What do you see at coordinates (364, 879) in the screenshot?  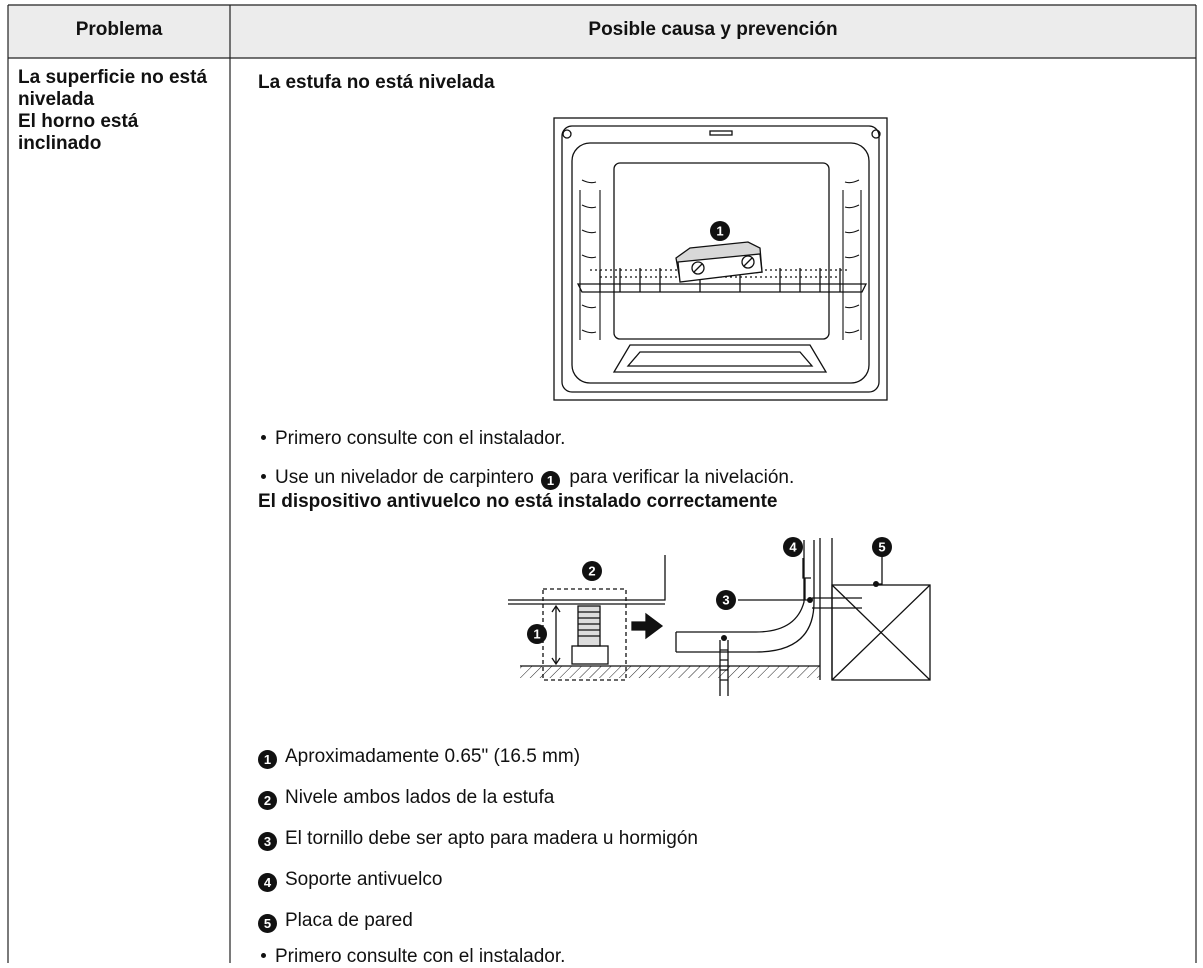 I see `legend-text: Soporte antivuelco` at bounding box center [364, 879].